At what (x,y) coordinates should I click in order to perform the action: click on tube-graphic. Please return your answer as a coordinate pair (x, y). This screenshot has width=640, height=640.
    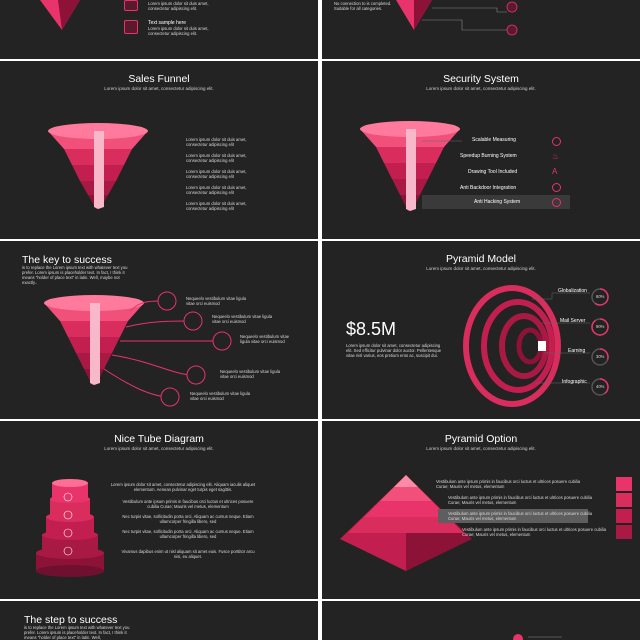
    Looking at the image, I should click on (70, 528).